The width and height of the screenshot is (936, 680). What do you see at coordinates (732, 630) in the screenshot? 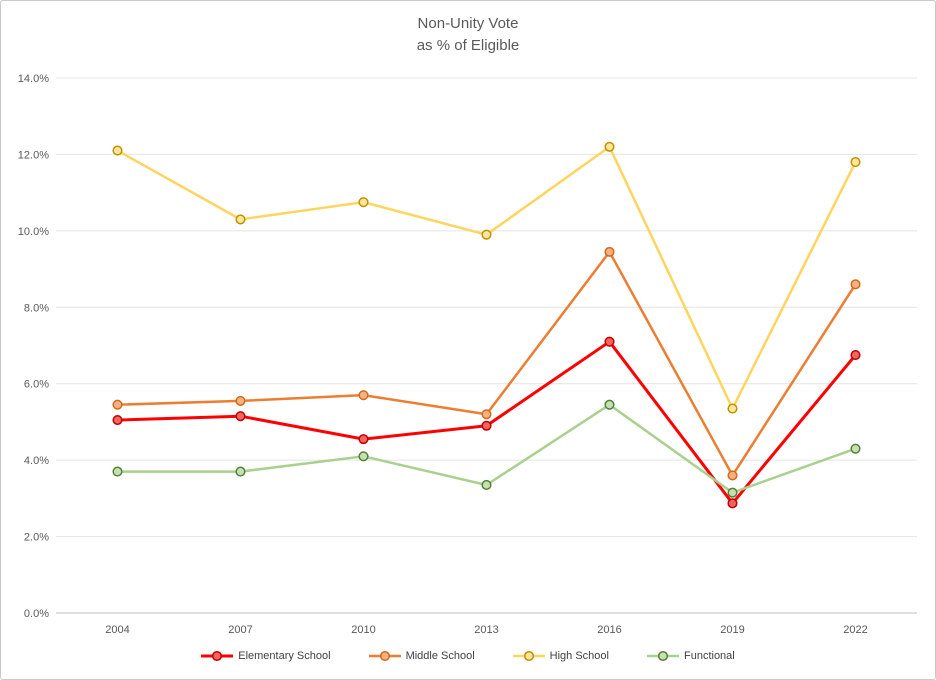
I see `x-axis-category-label: 2019` at bounding box center [732, 630].